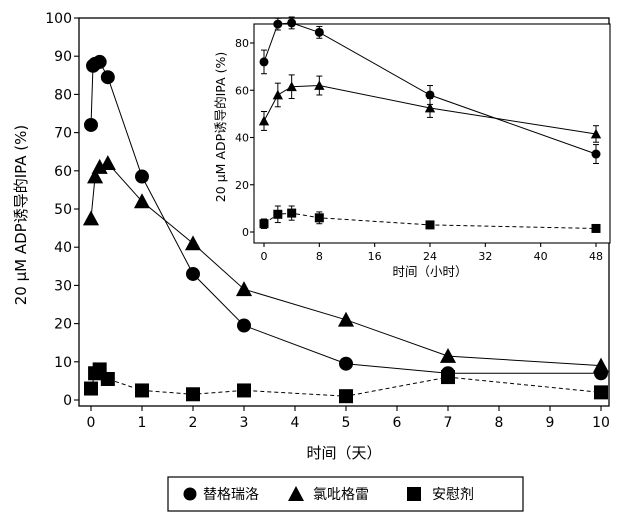 This screenshot has width=629, height=516. I want to click on legend-circle-marker, so click(190, 494).